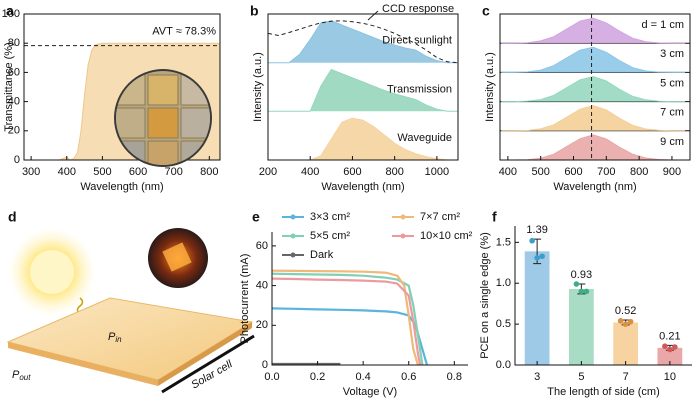 The height and width of the screenshot is (409, 700). I want to click on series-label: Direct sunlight, so click(417, 41).